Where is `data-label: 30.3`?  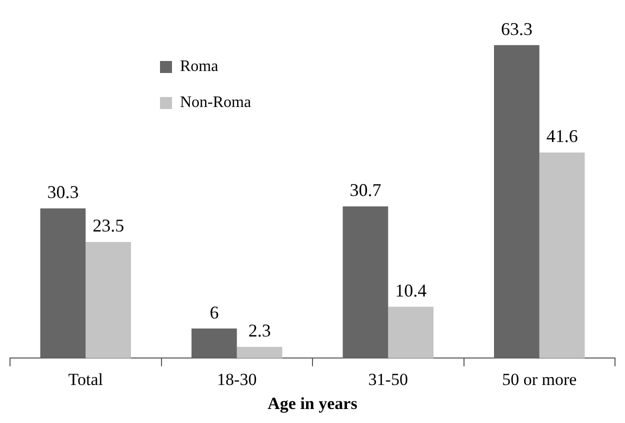 data-label: 30.3 is located at coordinates (63, 192).